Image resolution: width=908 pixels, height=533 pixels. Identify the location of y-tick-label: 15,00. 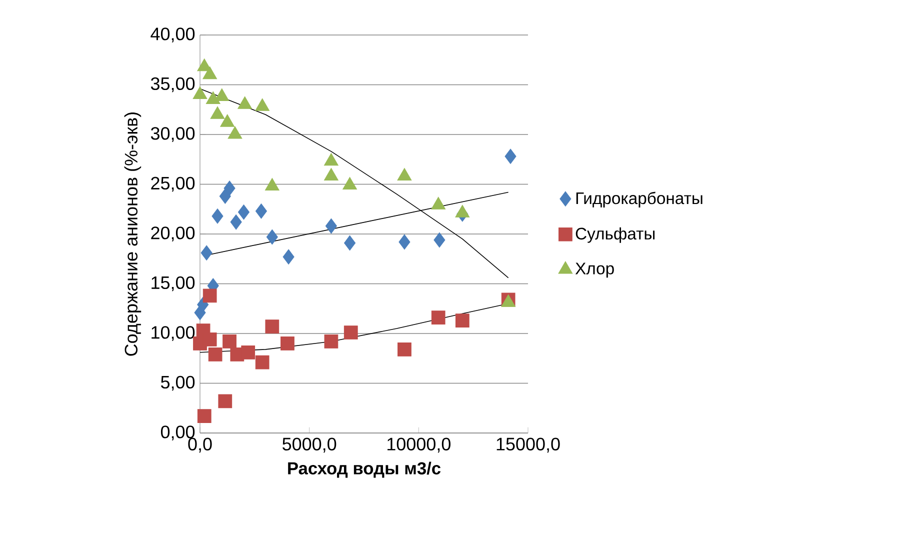
(173, 284).